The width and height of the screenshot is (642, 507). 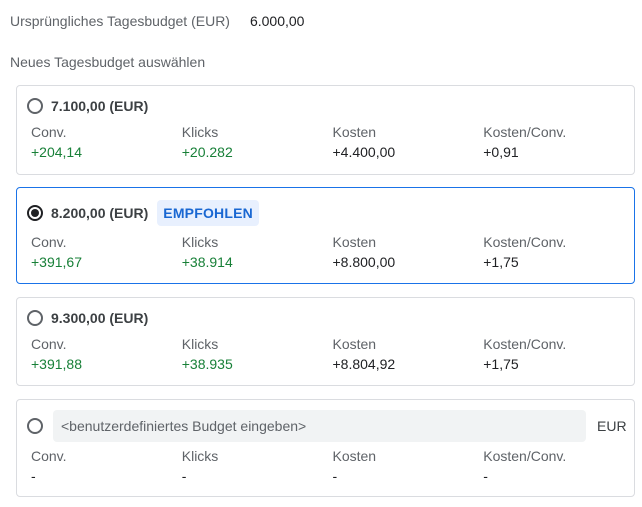 What do you see at coordinates (277, 21) in the screenshot?
I see `original-budget-value: 6.000,00` at bounding box center [277, 21].